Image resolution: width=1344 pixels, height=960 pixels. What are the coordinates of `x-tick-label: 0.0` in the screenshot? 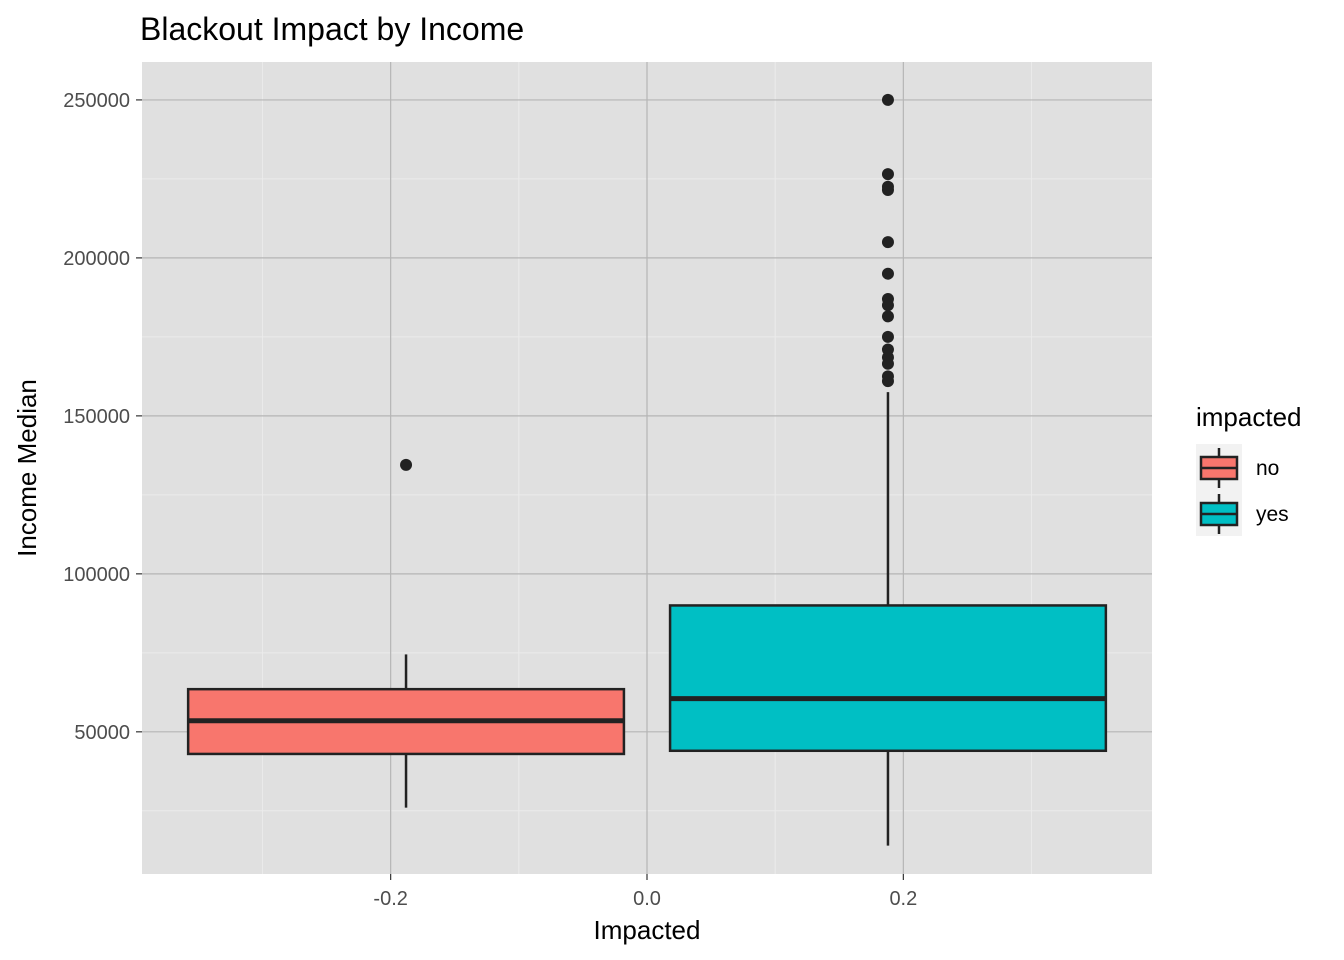 It's located at (647, 899).